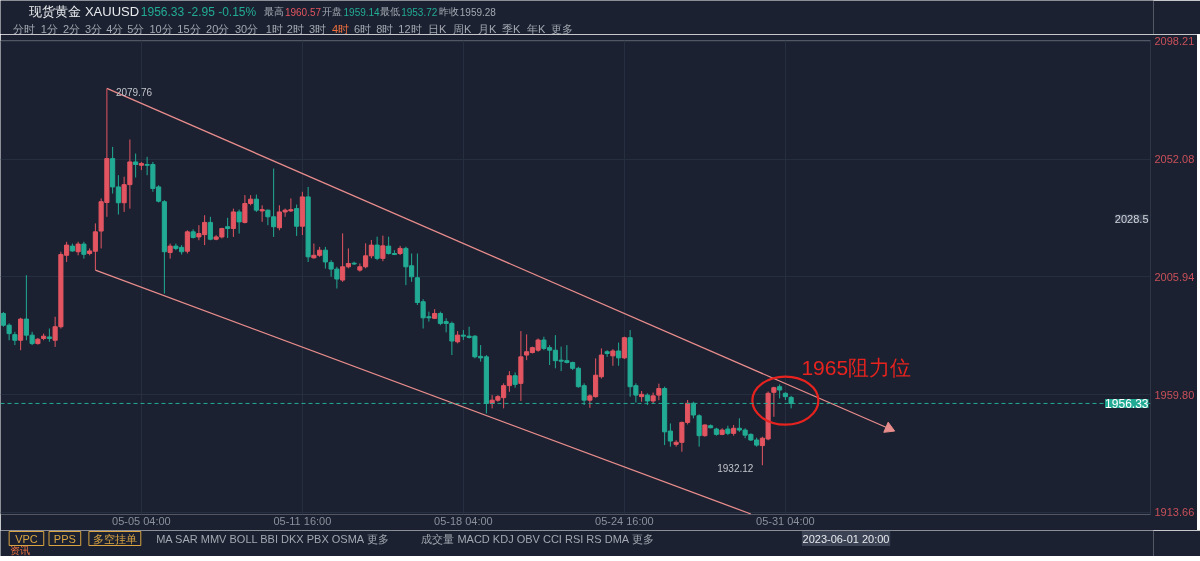  I want to click on y-tick-label: 2005.94, so click(1174, 276).